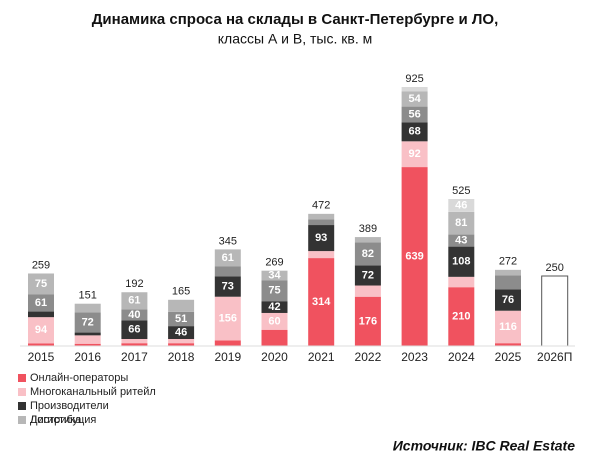  I want to click on value-label: 156, so click(228, 318).